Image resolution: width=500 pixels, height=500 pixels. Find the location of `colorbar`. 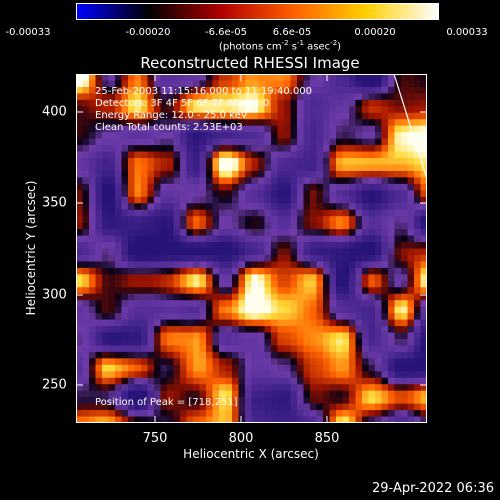

colorbar is located at coordinates (257, 11).